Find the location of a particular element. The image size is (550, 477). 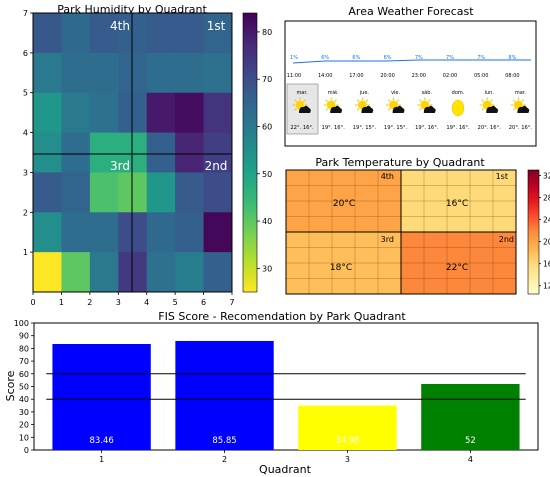

fis-bar-value-label: 52 is located at coordinates (470, 441).